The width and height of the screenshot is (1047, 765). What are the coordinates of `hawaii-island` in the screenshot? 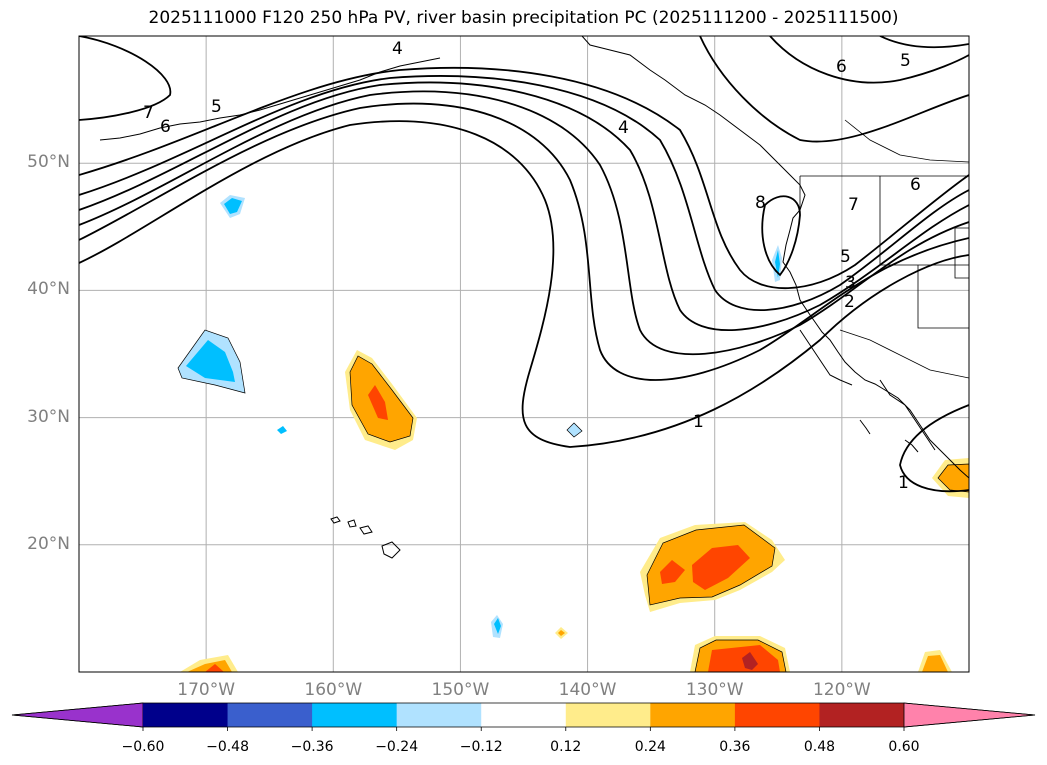 It's located at (391, 550).